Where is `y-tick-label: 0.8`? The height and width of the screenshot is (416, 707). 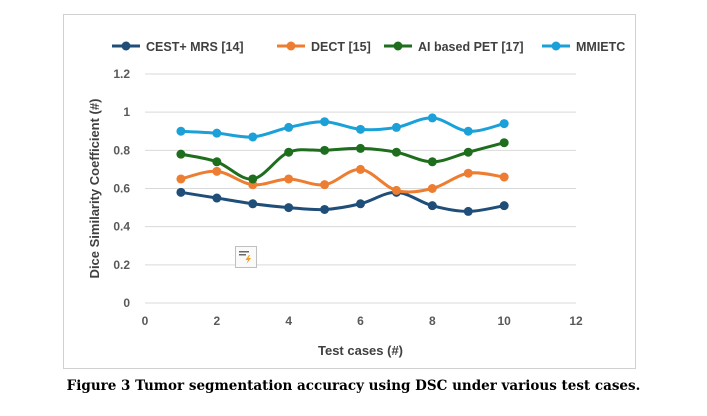
y-tick-label: 0.8 is located at coordinates (121, 150).